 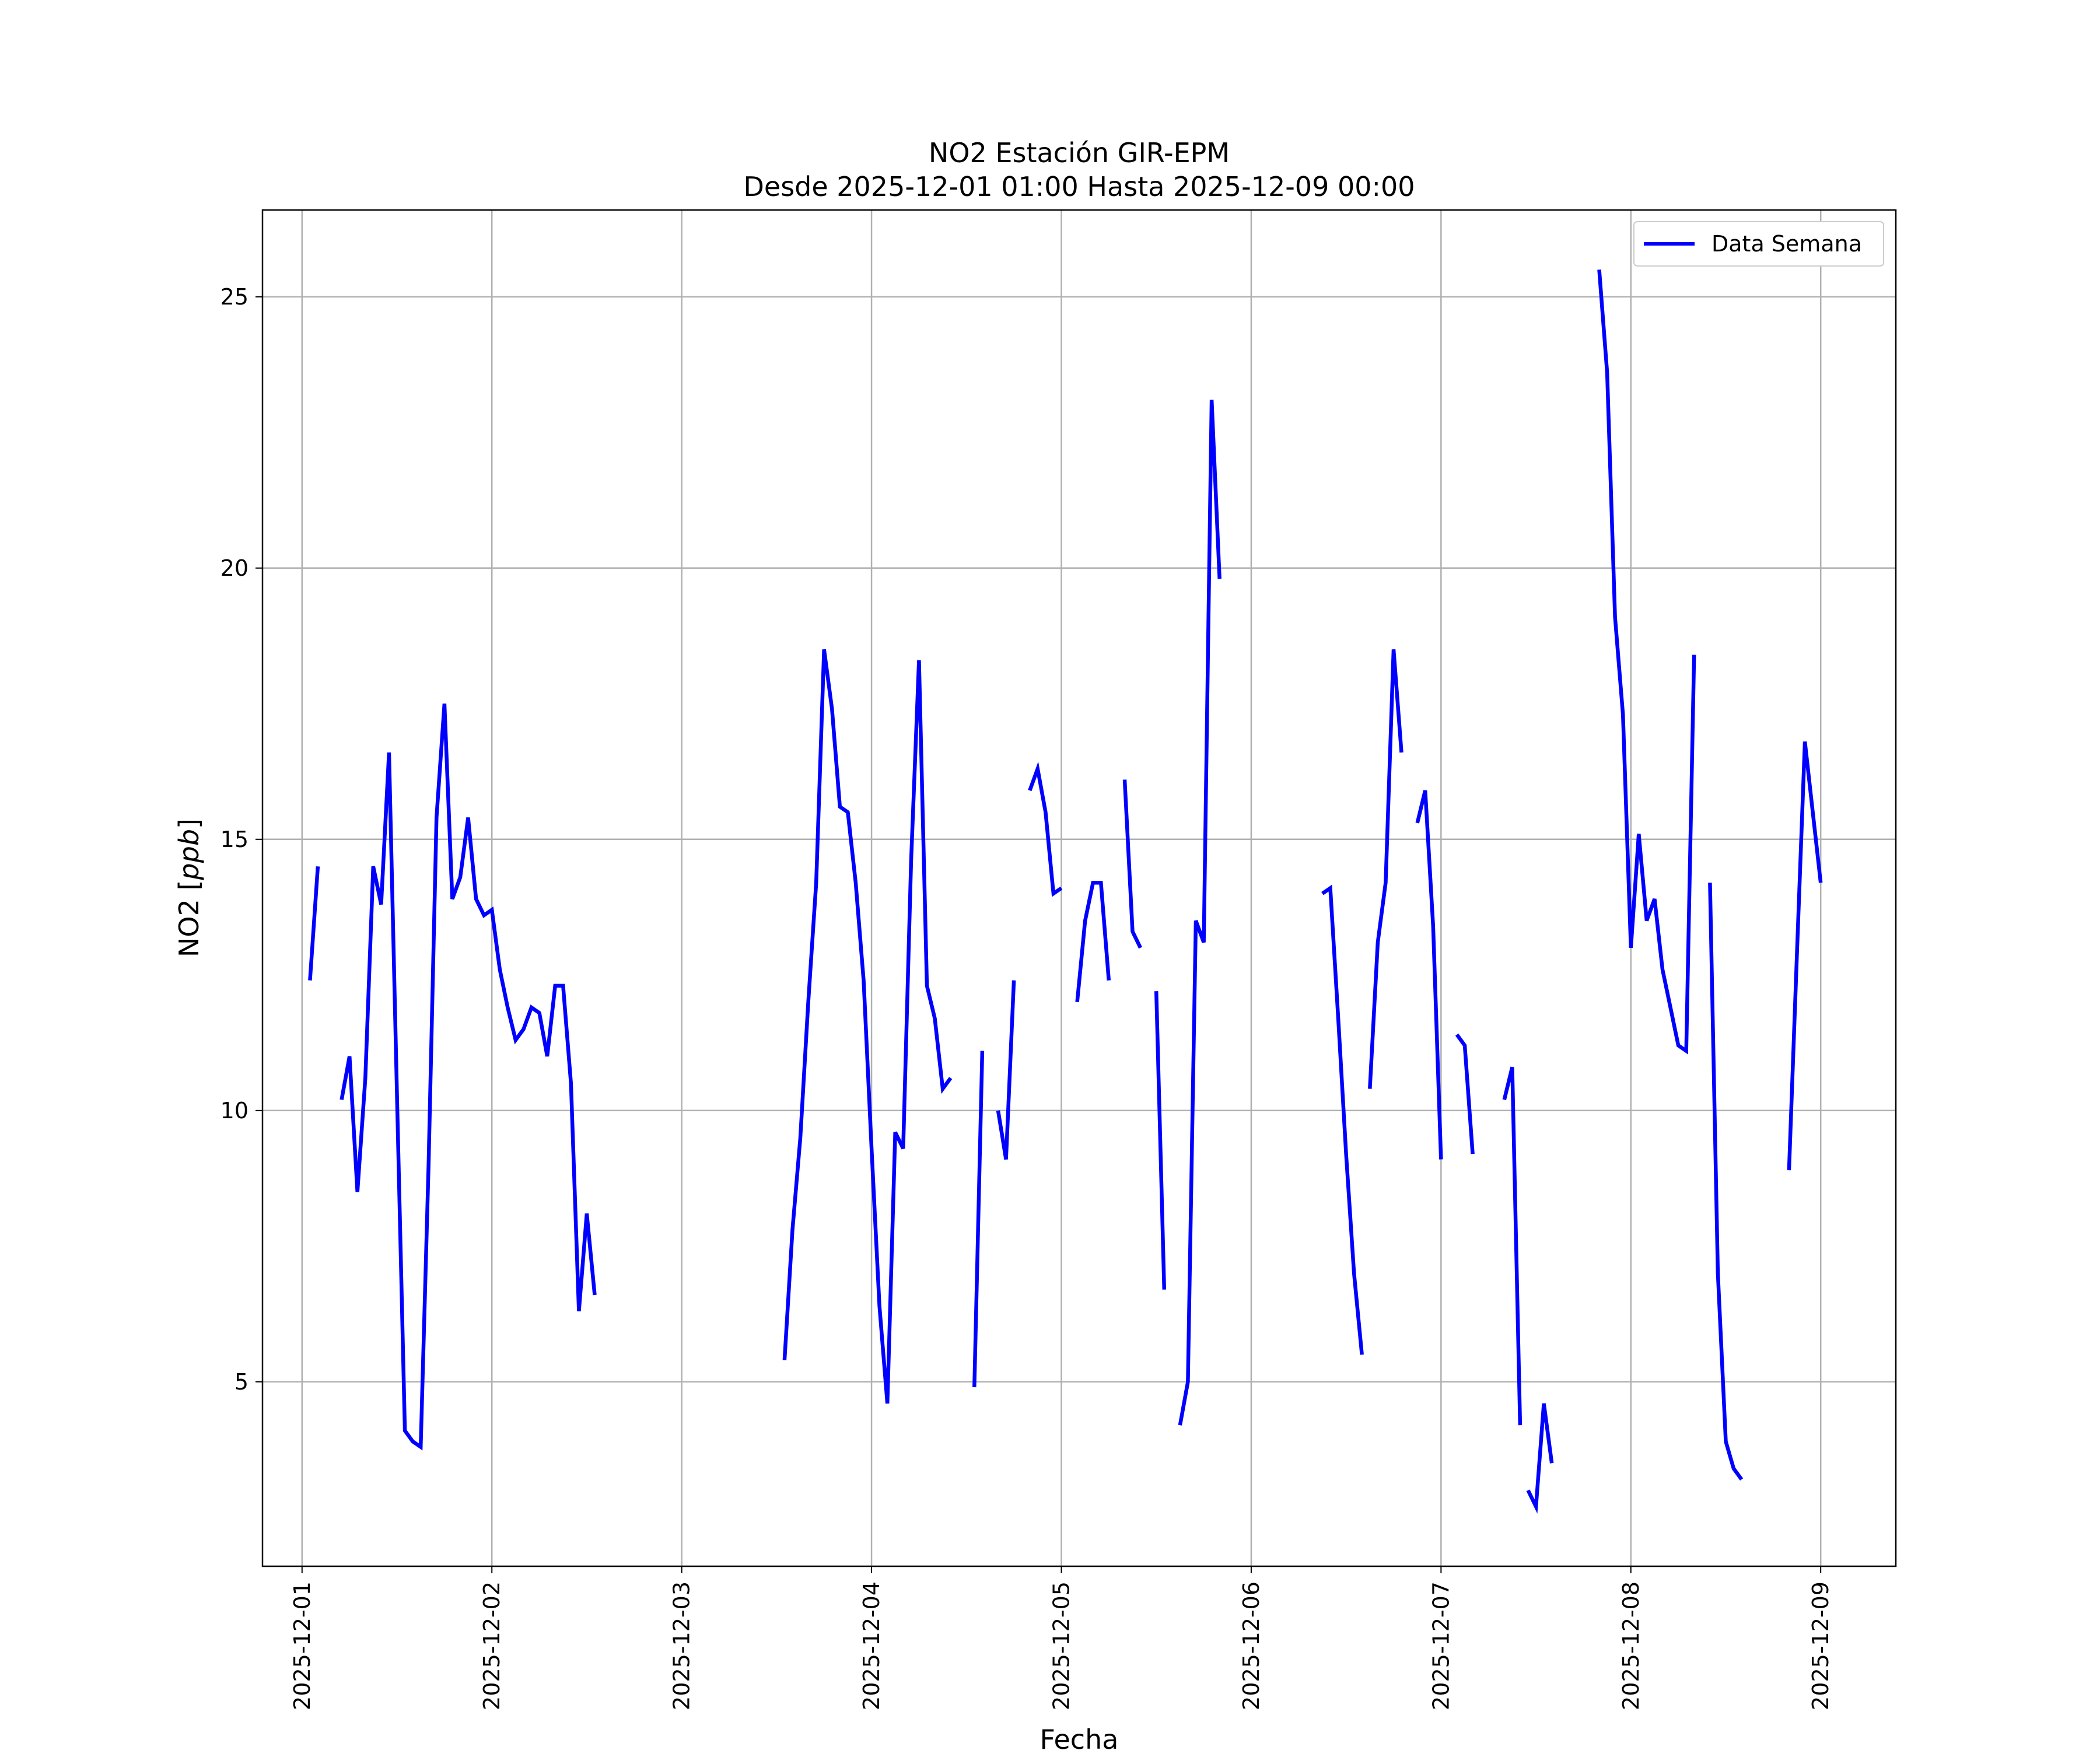 What do you see at coordinates (1061, 1645) in the screenshot?
I see `x-tick-label: 2025-12-05` at bounding box center [1061, 1645].